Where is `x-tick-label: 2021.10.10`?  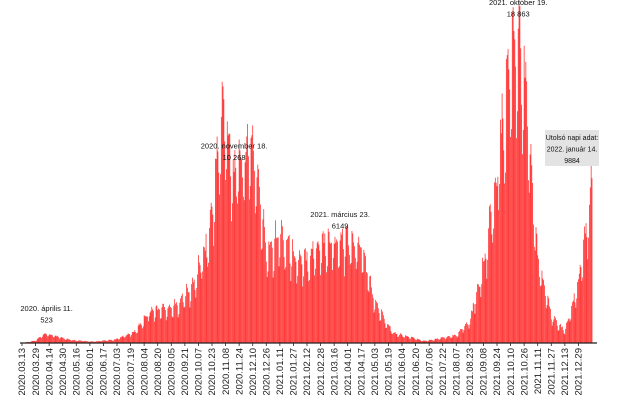 x-tick-label: 2021.10.10 is located at coordinates (511, 372).